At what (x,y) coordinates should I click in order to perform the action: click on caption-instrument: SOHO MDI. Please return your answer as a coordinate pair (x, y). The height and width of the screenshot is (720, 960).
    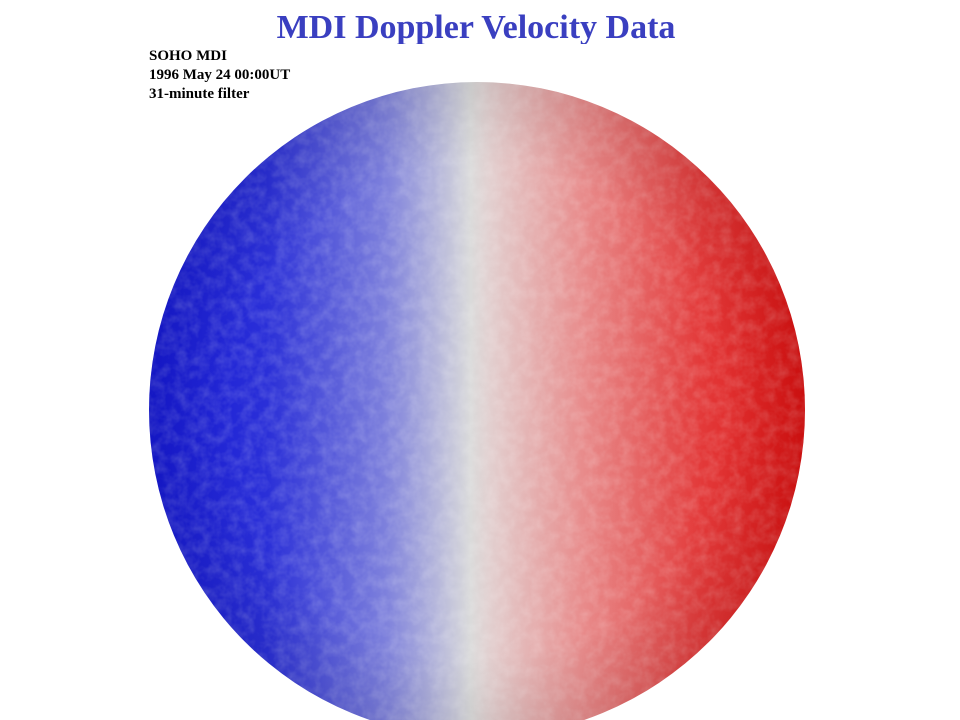
    Looking at the image, I should click on (188, 56).